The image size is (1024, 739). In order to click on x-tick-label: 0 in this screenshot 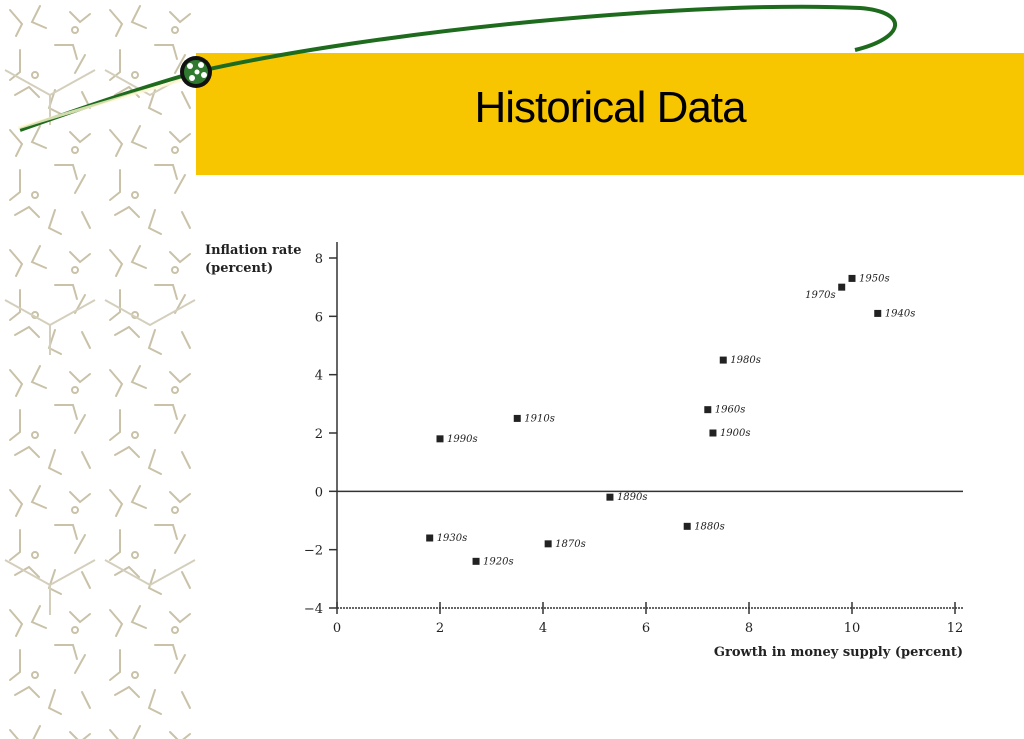, I will do `click(337, 628)`.